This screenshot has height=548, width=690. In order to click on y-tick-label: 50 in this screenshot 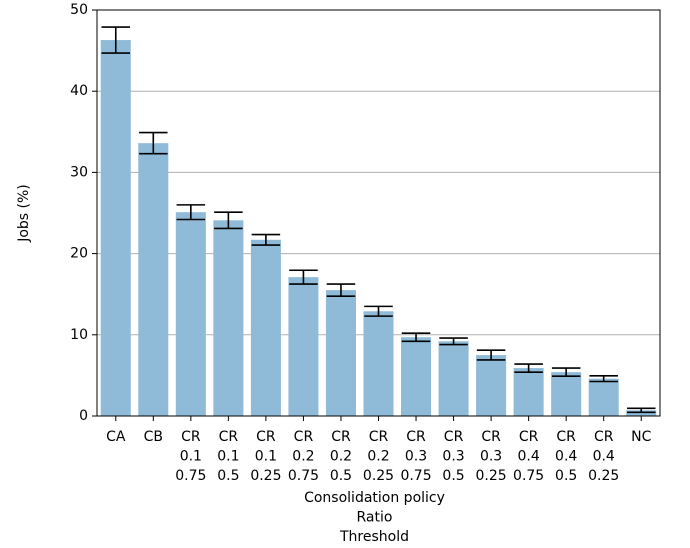, I will do `click(79, 10)`.